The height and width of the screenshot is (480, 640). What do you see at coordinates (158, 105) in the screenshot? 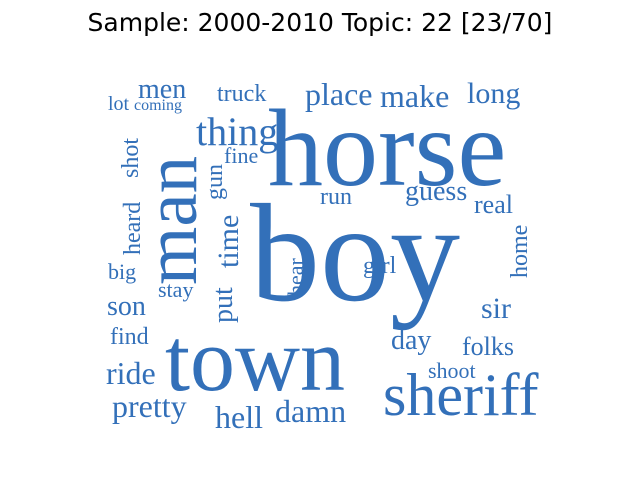
I see `word-coming: coming` at bounding box center [158, 105].